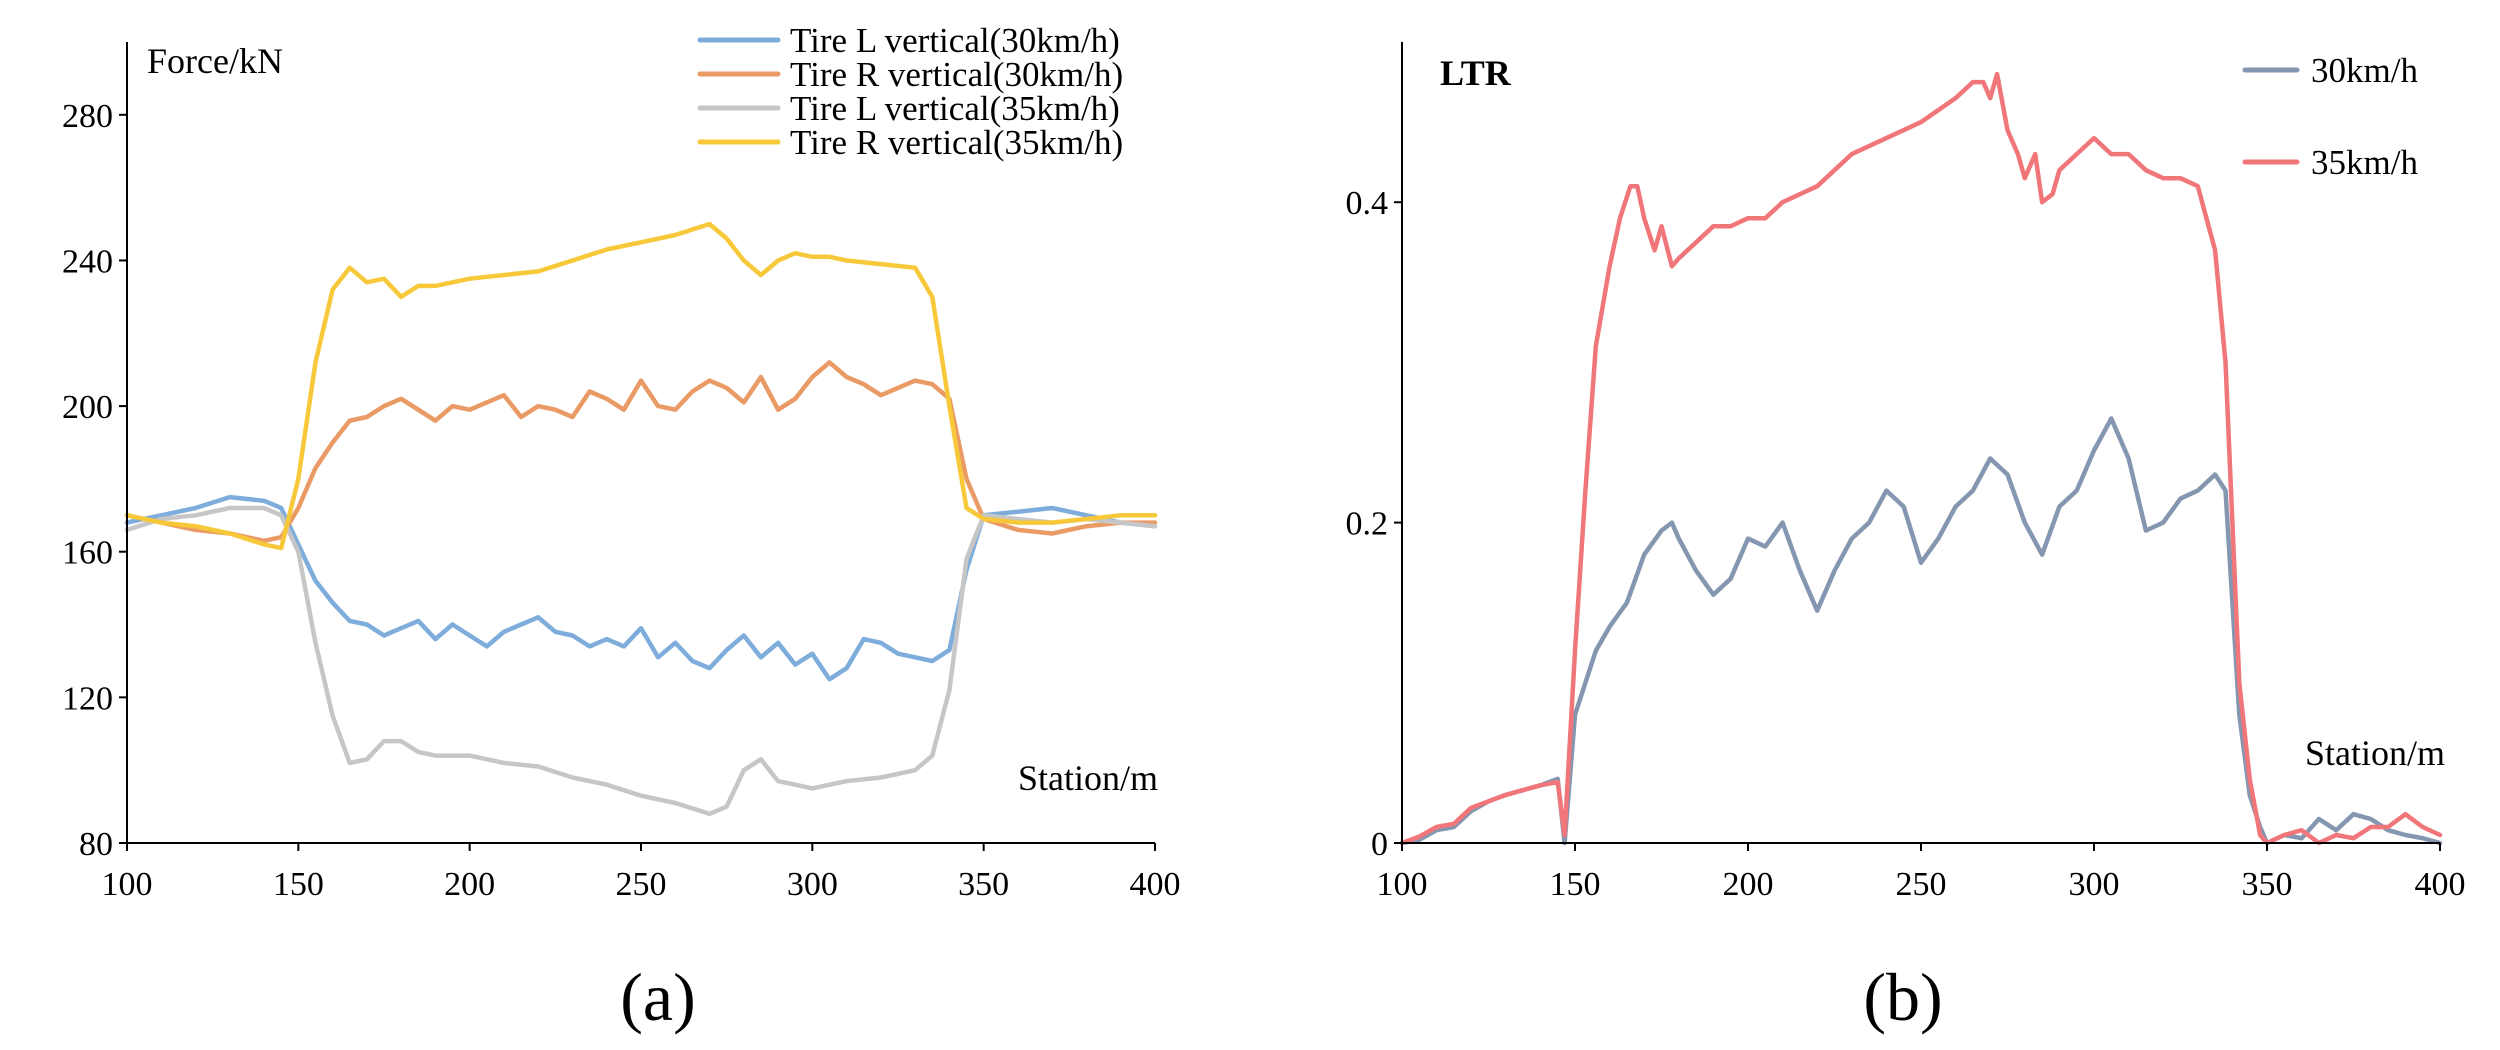 The height and width of the screenshot is (1050, 2500). I want to click on chart-b-y-ticks: 0 0.2 0.4, so click(1374, 524).